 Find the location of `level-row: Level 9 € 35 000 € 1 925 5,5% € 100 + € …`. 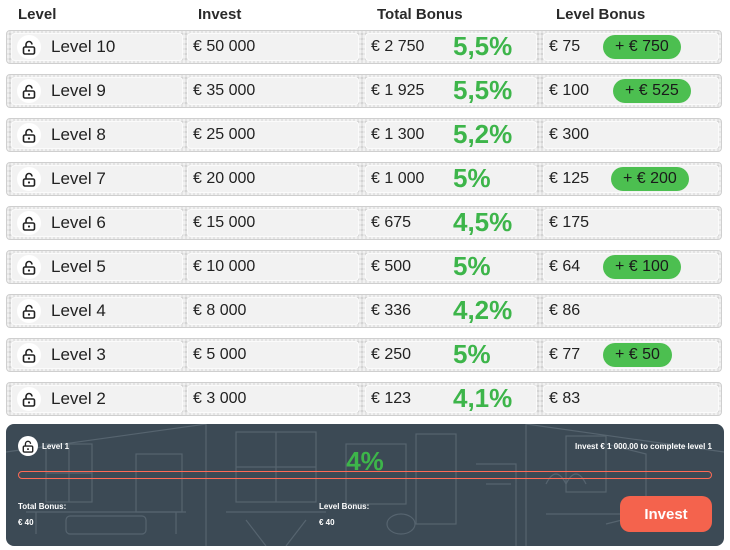

level-row: Level 9 € 35 000 € 1 925 5,5% € 100 + € … is located at coordinates (364, 91).